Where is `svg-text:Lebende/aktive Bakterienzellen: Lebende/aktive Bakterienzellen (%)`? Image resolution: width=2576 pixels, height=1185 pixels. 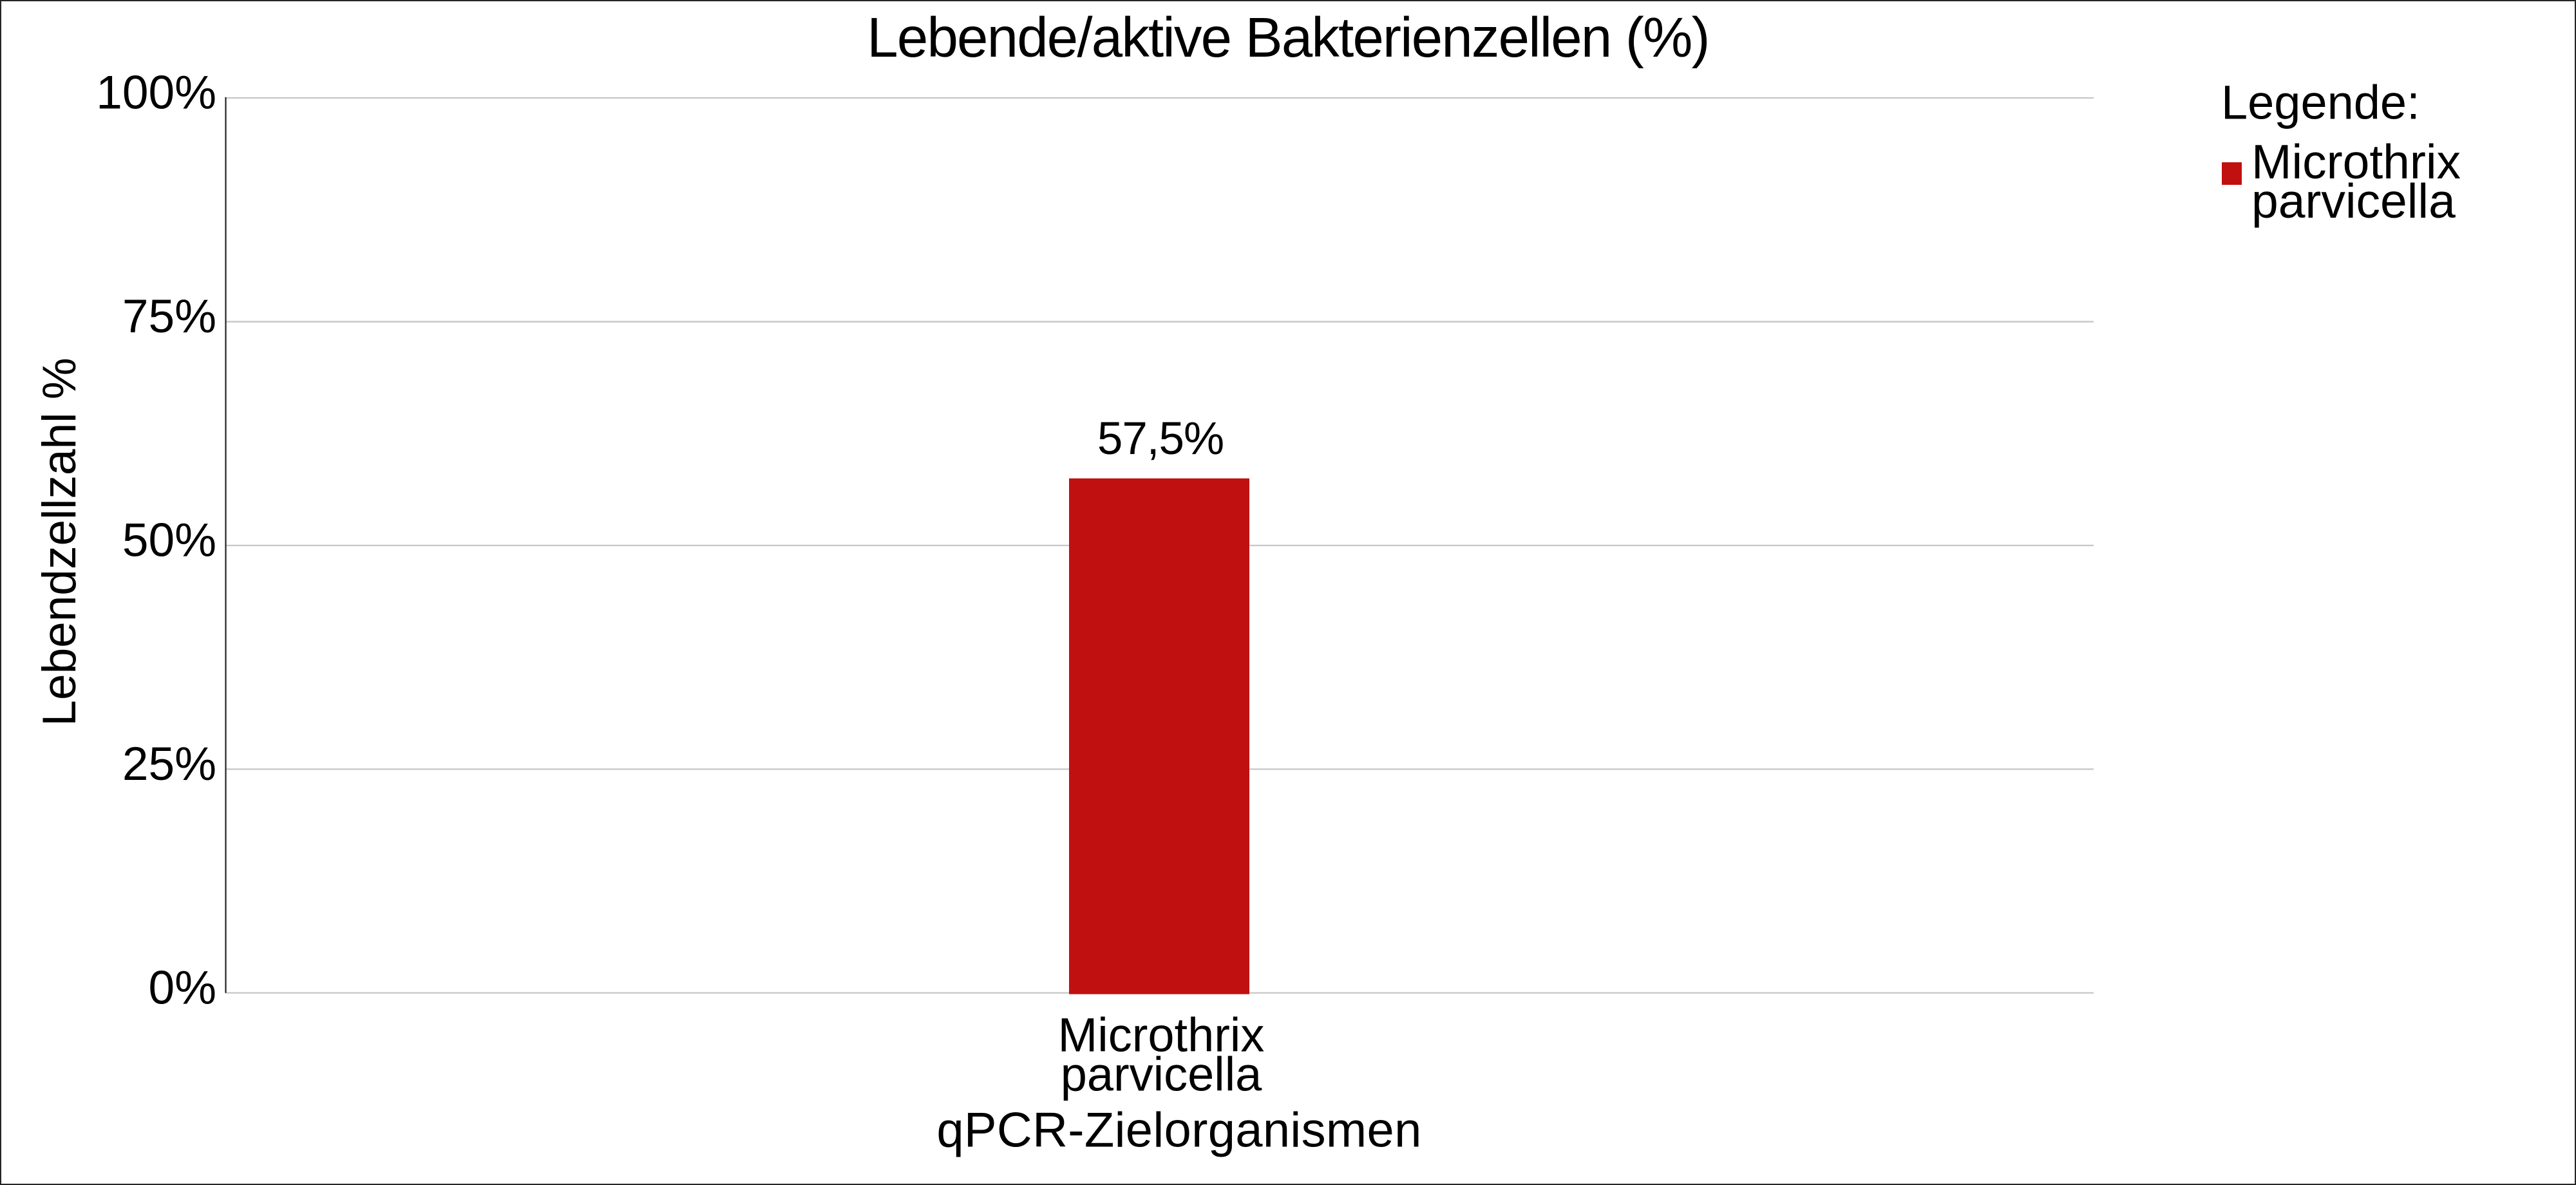
svg-text:Lebende/aktive Bakterienzellen: Lebende/aktive Bakterienzellen (%) is located at coordinates (1288, 37).